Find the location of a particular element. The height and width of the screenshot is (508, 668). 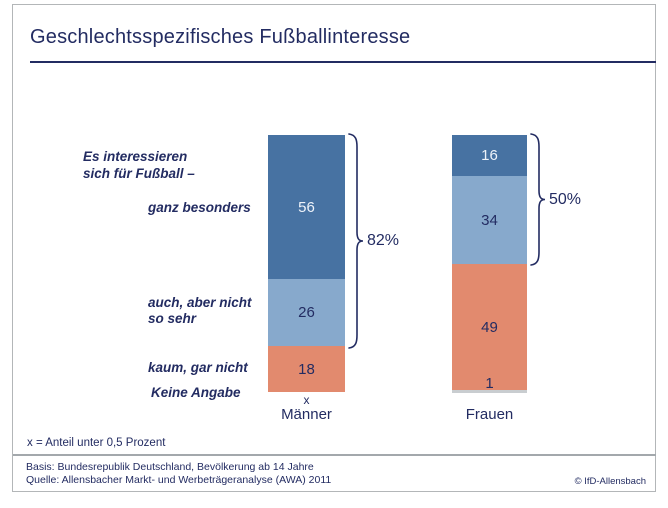

bar-value-label-frauen-0: 16 is located at coordinates (489, 155).